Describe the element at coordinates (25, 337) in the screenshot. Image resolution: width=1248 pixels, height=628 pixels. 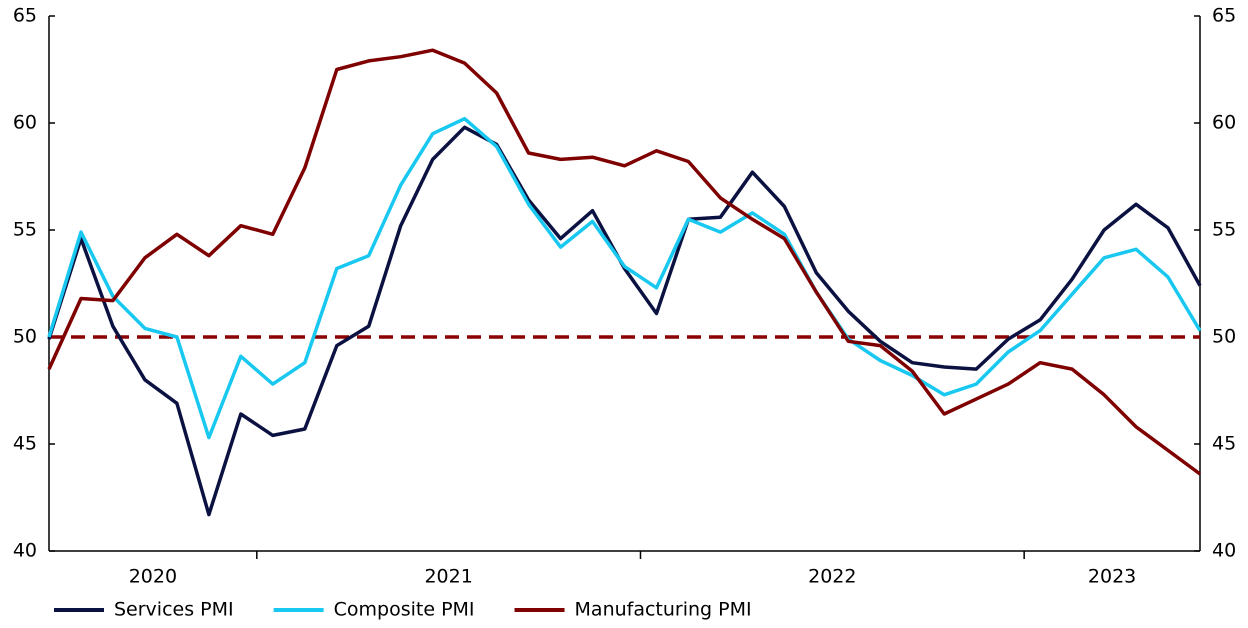
I see `y-tick-label: 50` at that location.